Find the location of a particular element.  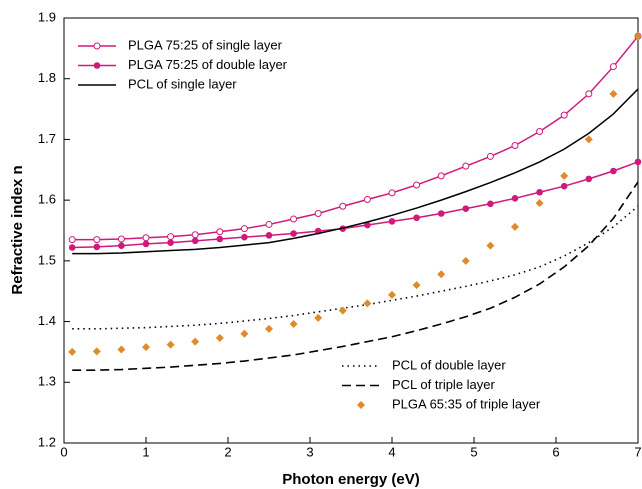

x-tick-label: 7 is located at coordinates (637, 451).